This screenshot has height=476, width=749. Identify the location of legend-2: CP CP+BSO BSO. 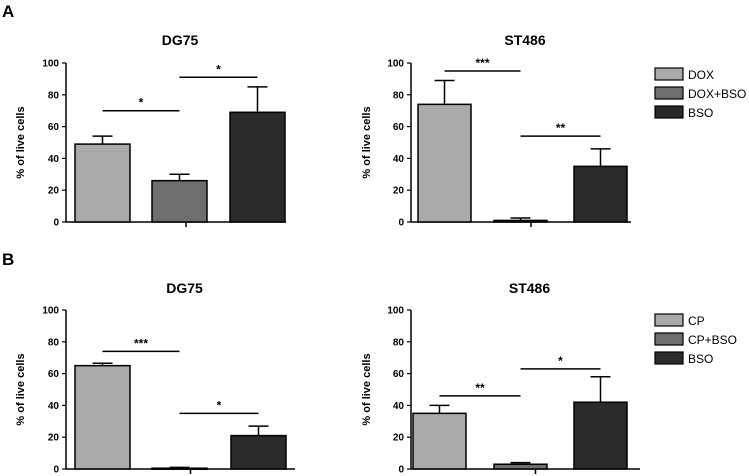
(695, 339).